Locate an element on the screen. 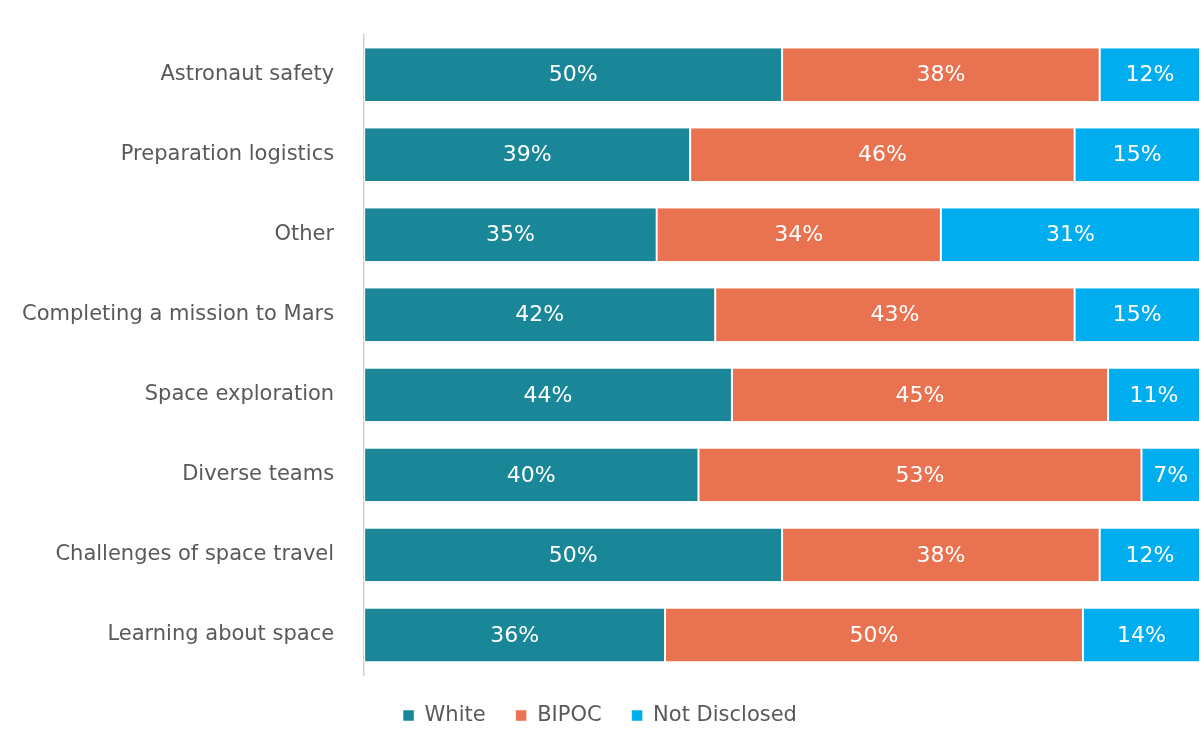 This screenshot has height=740, width=1202. y-tick-label: Preparation logistics is located at coordinates (227, 153).